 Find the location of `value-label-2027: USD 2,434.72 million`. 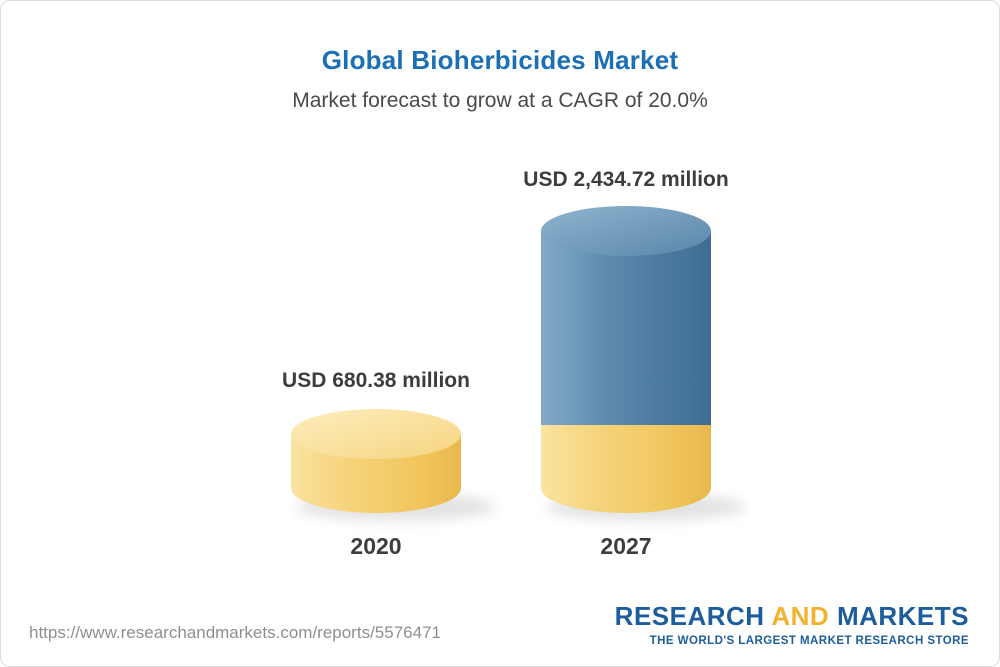

value-label-2027: USD 2,434.72 million is located at coordinates (626, 179).